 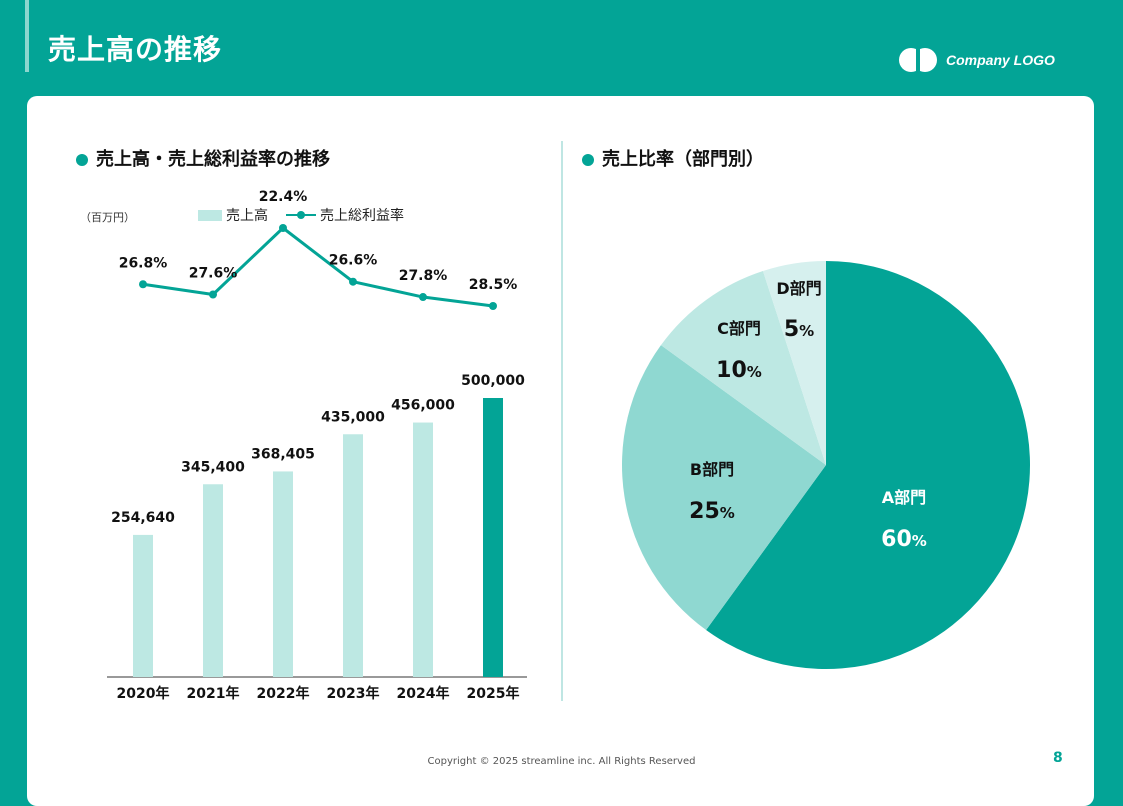 What do you see at coordinates (283, 693) in the screenshot?
I see `x-tick-label: 2022年` at bounding box center [283, 693].